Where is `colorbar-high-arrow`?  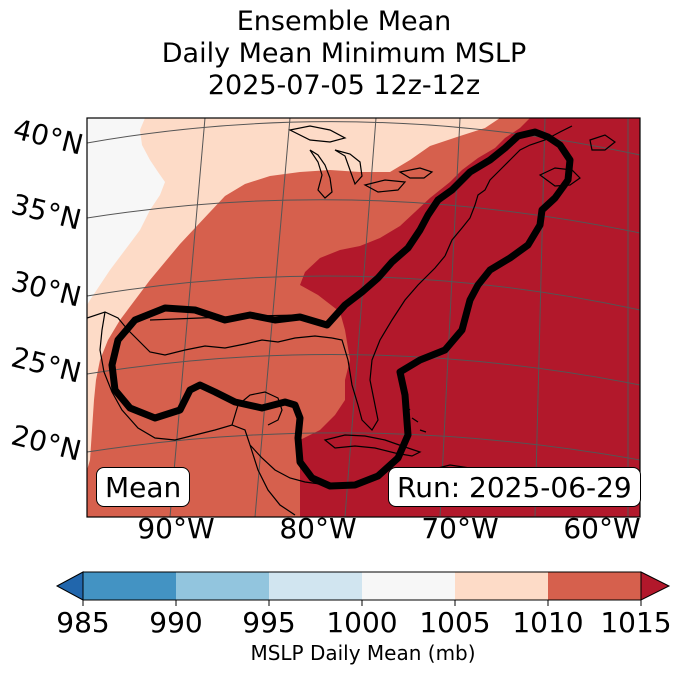
colorbar-high-arrow is located at coordinates (655, 586).